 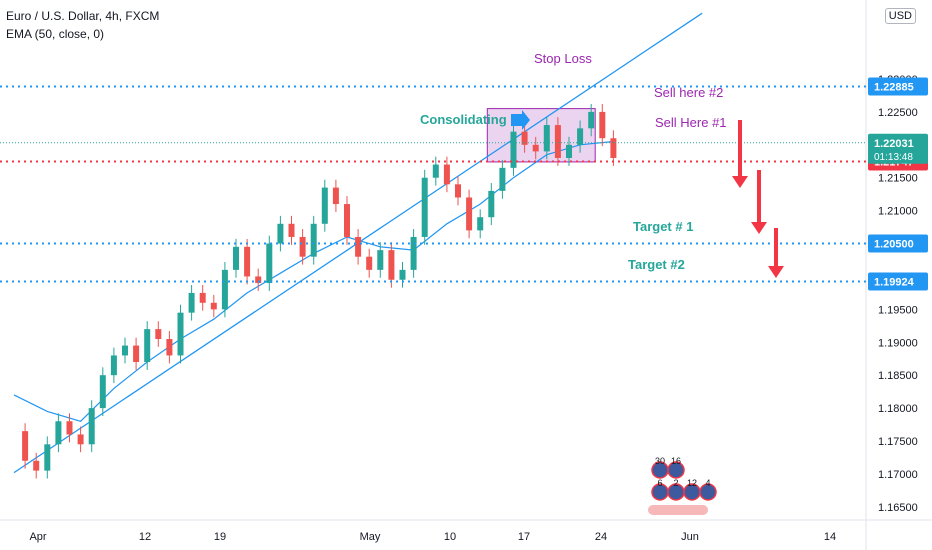 What do you see at coordinates (601, 537) in the screenshot?
I see `time-tick-label: 24` at bounding box center [601, 537].